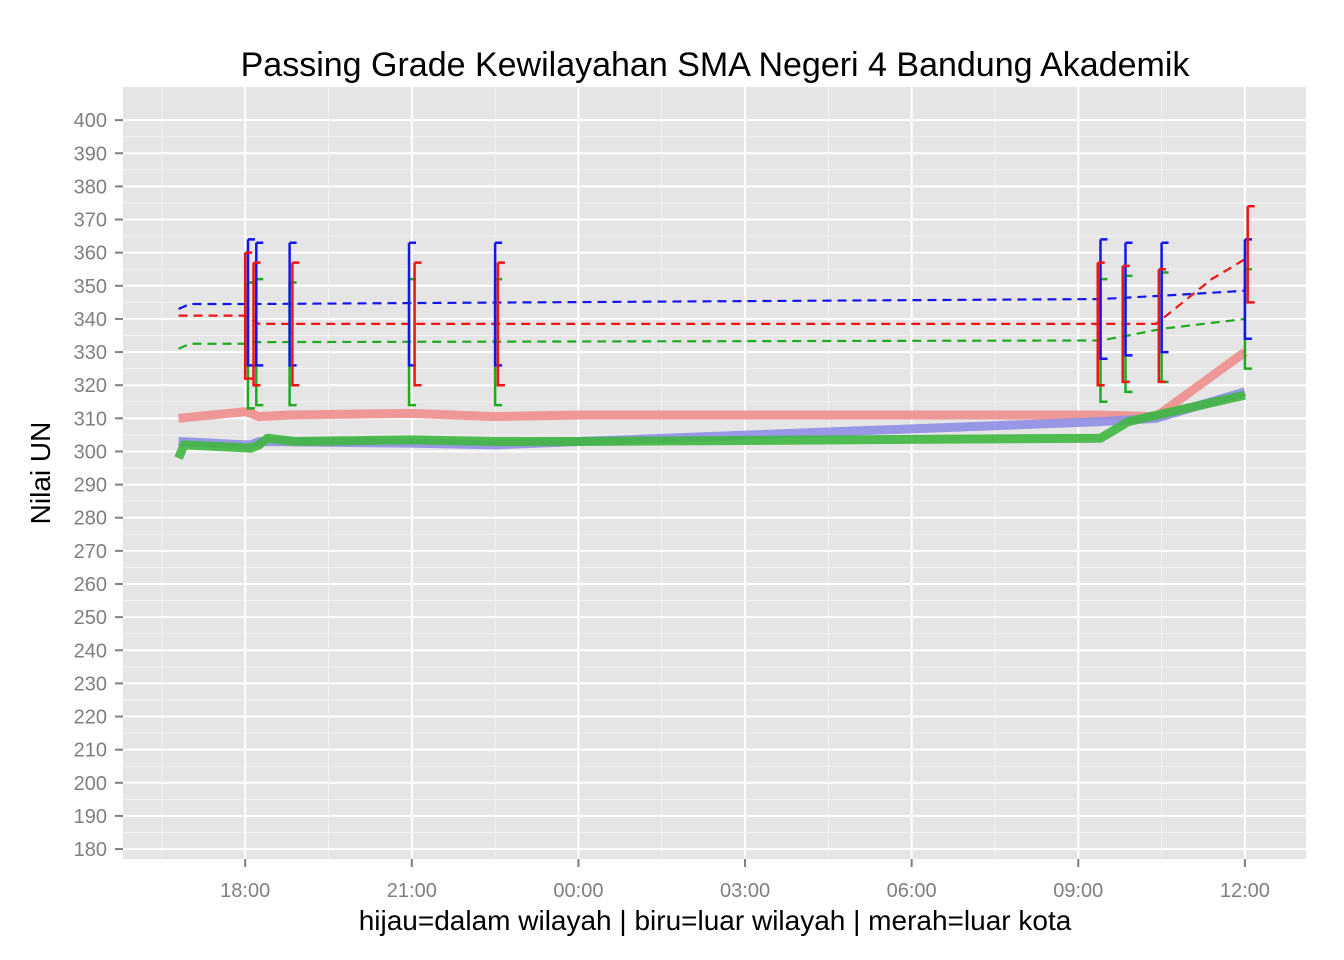  I want to click on x-tick-label: 21:00, so click(412, 891).